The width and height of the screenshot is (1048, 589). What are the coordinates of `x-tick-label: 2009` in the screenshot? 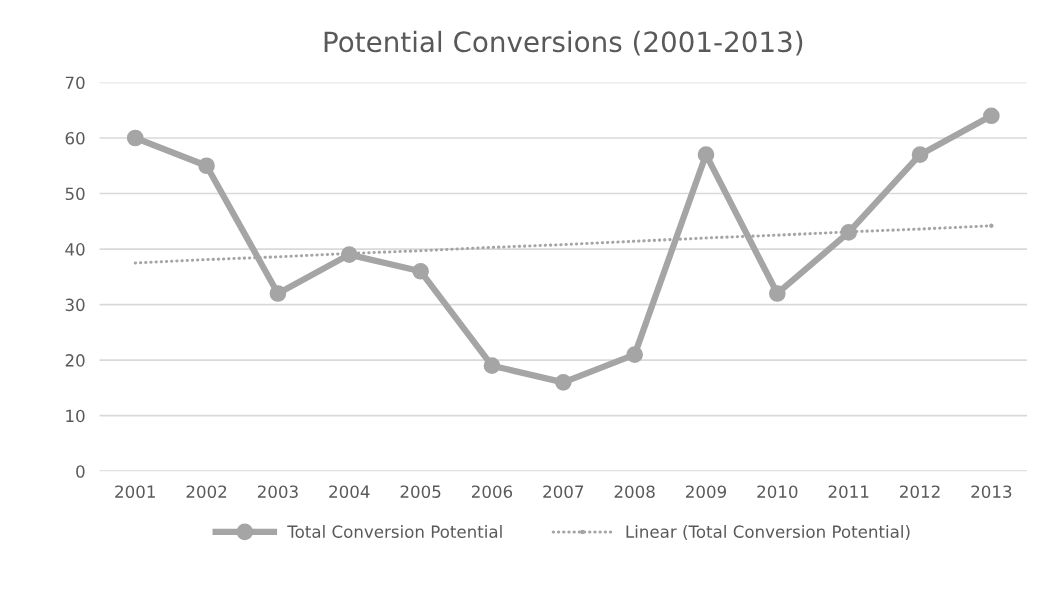 It's located at (706, 491).